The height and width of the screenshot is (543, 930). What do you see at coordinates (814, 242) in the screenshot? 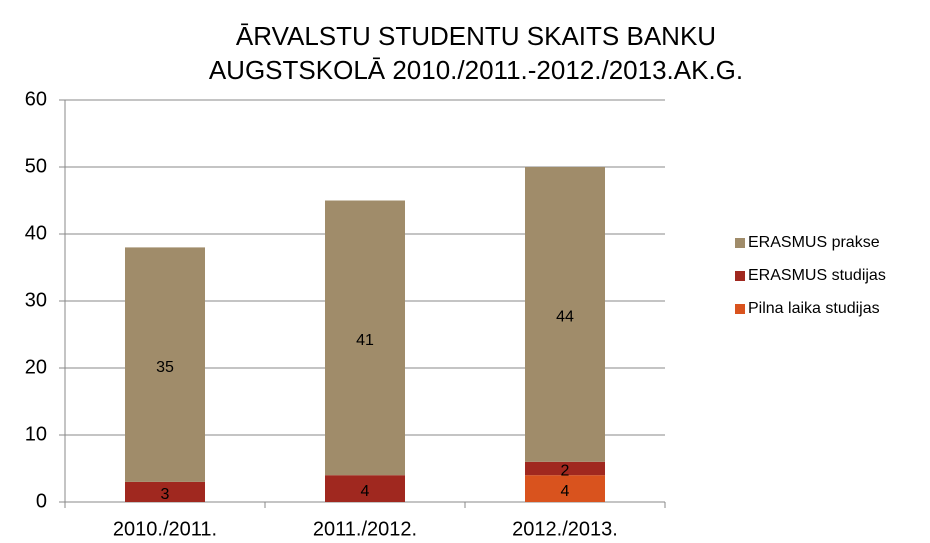
I see `legend-label: ERASMUS prakse` at bounding box center [814, 242].